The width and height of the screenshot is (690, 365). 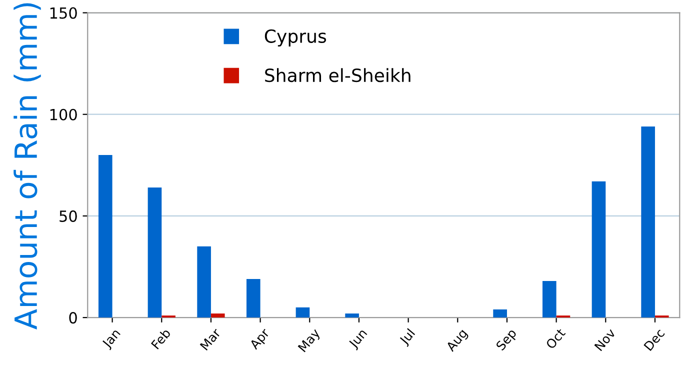 What do you see at coordinates (63, 114) in the screenshot?
I see `y-tick-label: 100` at bounding box center [63, 114].